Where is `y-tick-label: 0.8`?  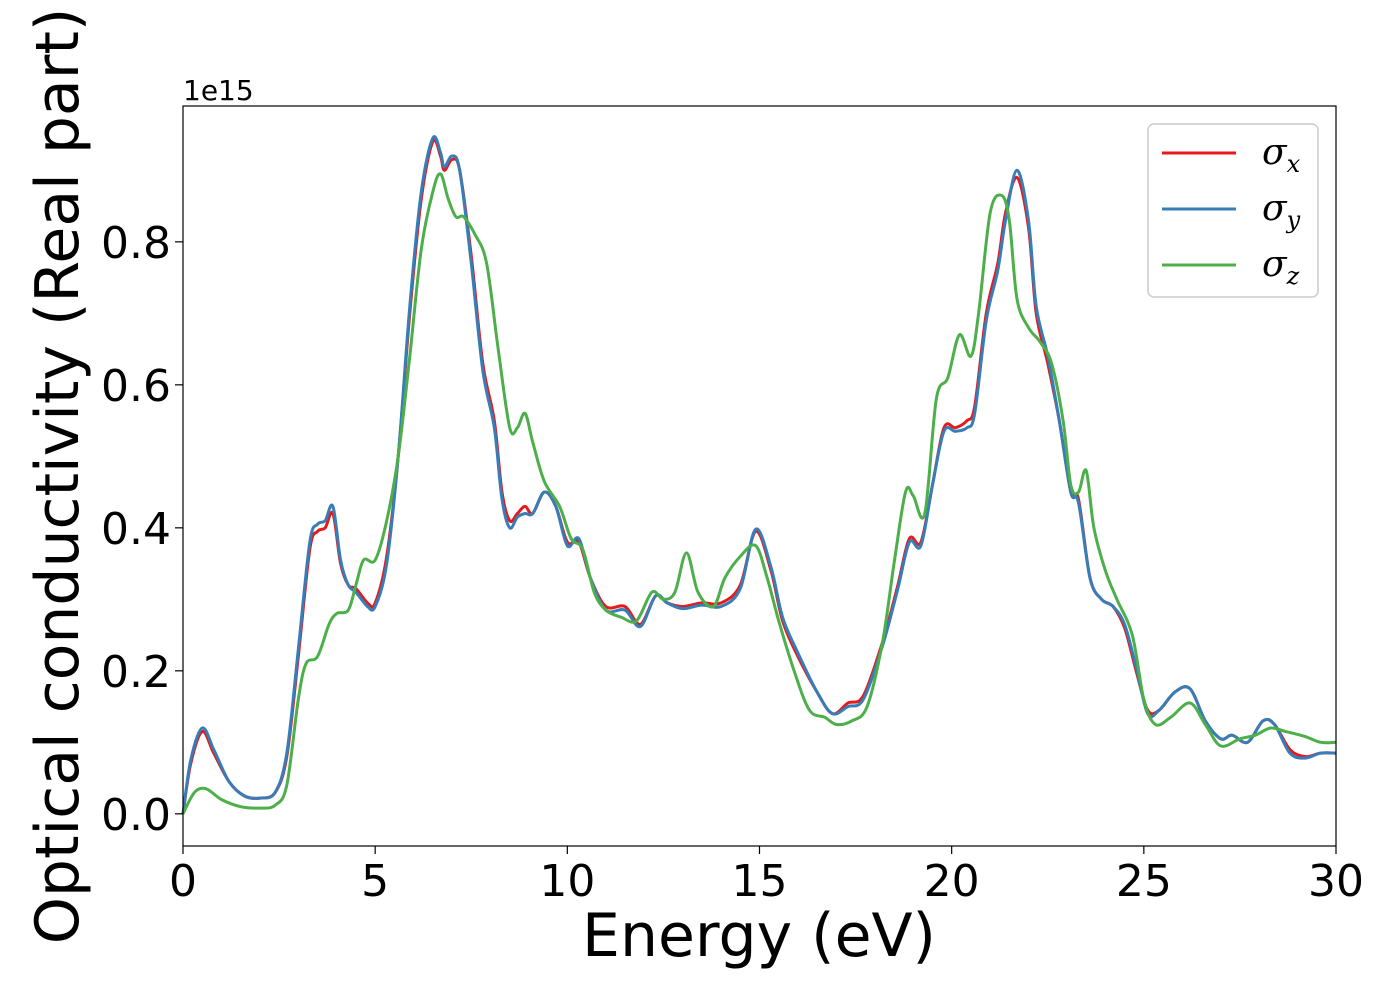 y-tick-label: 0.8 is located at coordinates (136, 243).